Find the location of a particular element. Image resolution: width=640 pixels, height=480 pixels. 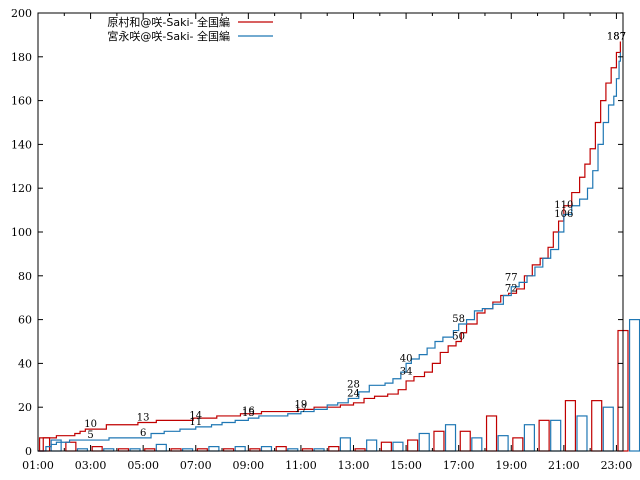

y-tick-label: 20 is located at coordinates (25, 407).